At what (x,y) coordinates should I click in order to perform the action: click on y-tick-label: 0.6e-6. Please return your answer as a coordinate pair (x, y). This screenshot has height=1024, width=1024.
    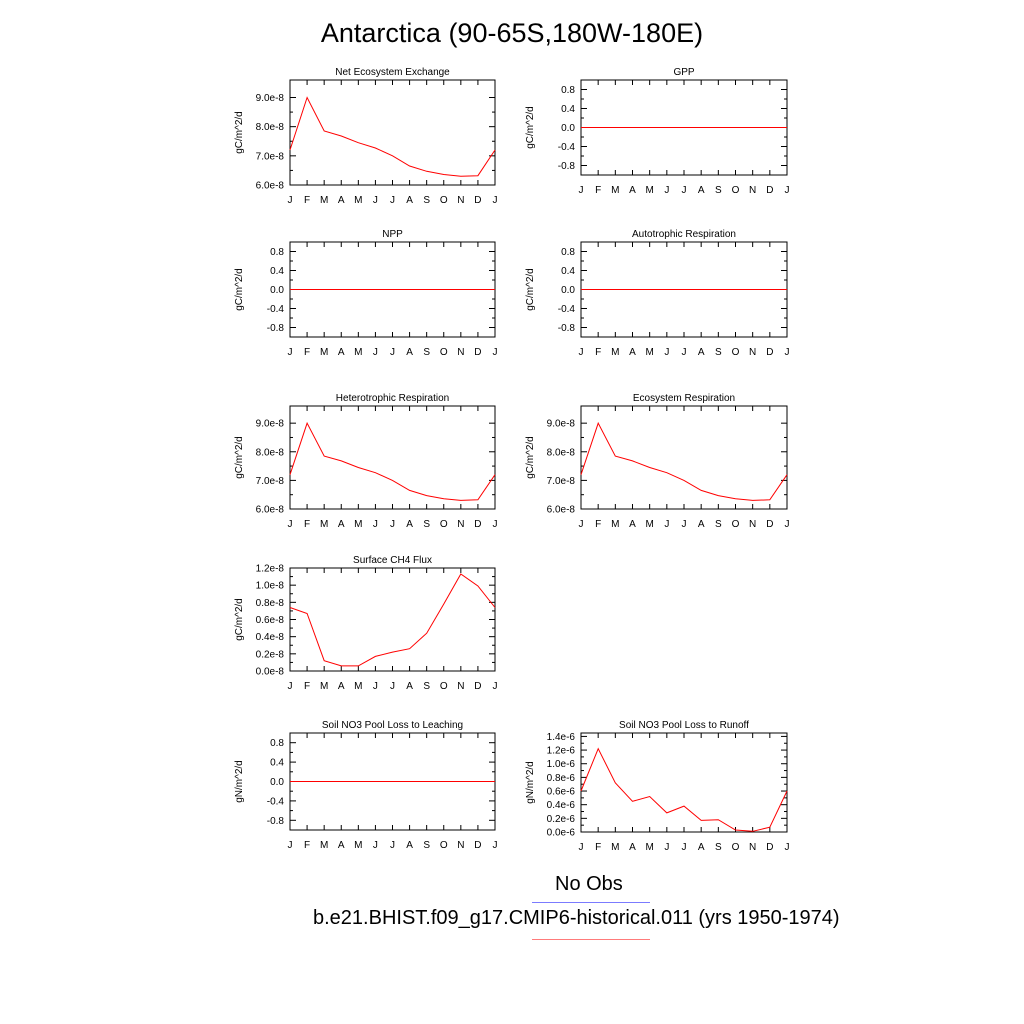
    Looking at the image, I should click on (561, 792).